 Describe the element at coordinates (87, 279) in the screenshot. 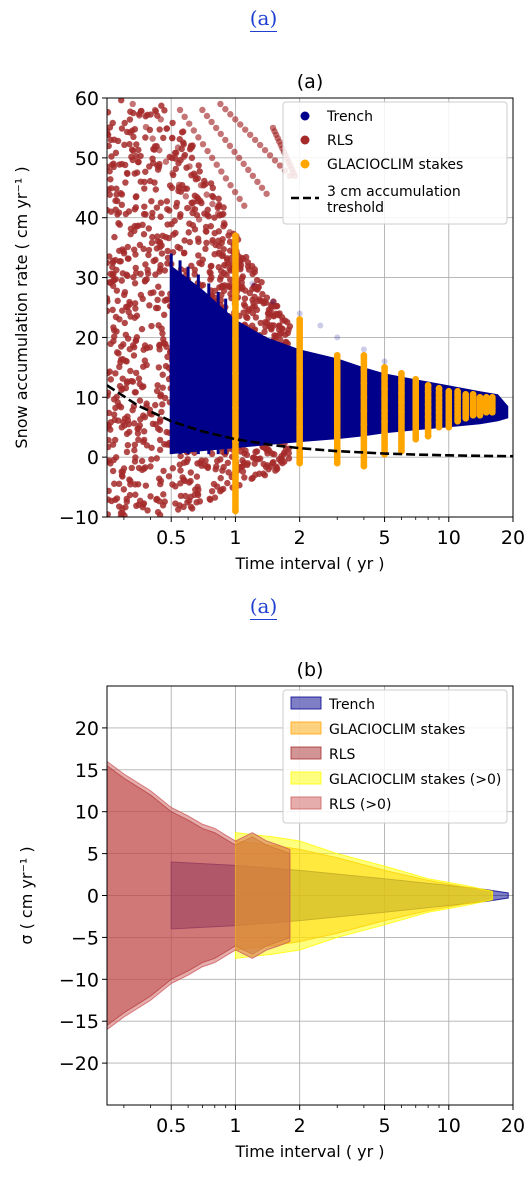

I see `panel-a-ytick-label: 30` at that location.